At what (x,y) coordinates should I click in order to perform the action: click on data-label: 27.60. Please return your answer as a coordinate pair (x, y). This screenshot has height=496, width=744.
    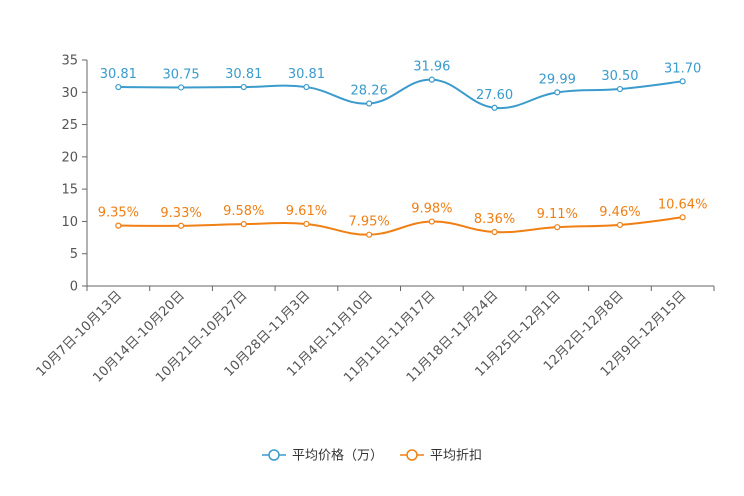
    Looking at the image, I should click on (494, 95).